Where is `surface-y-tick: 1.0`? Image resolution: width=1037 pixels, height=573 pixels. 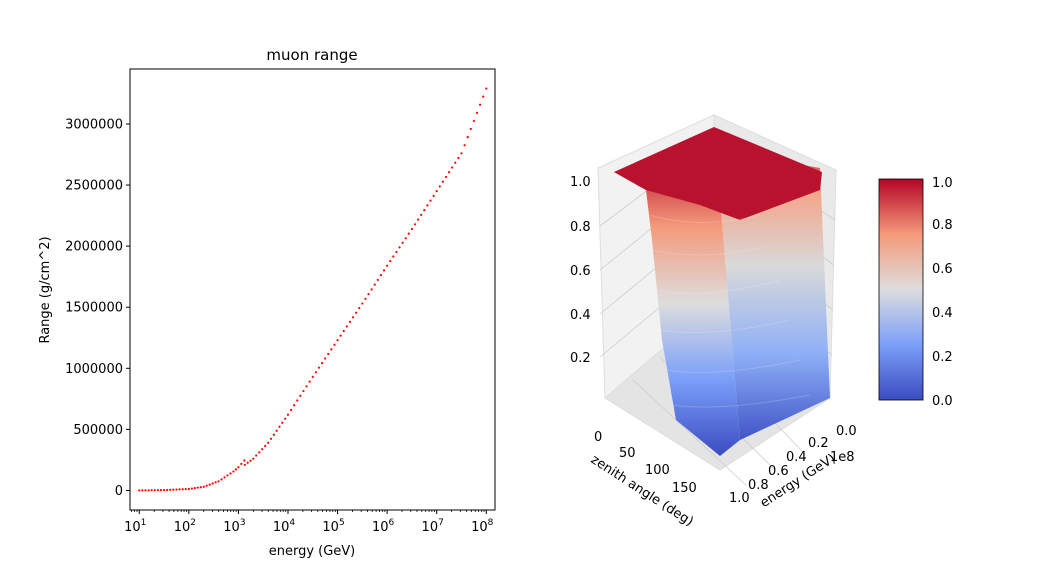
surface-y-tick: 1.0 is located at coordinates (739, 498).